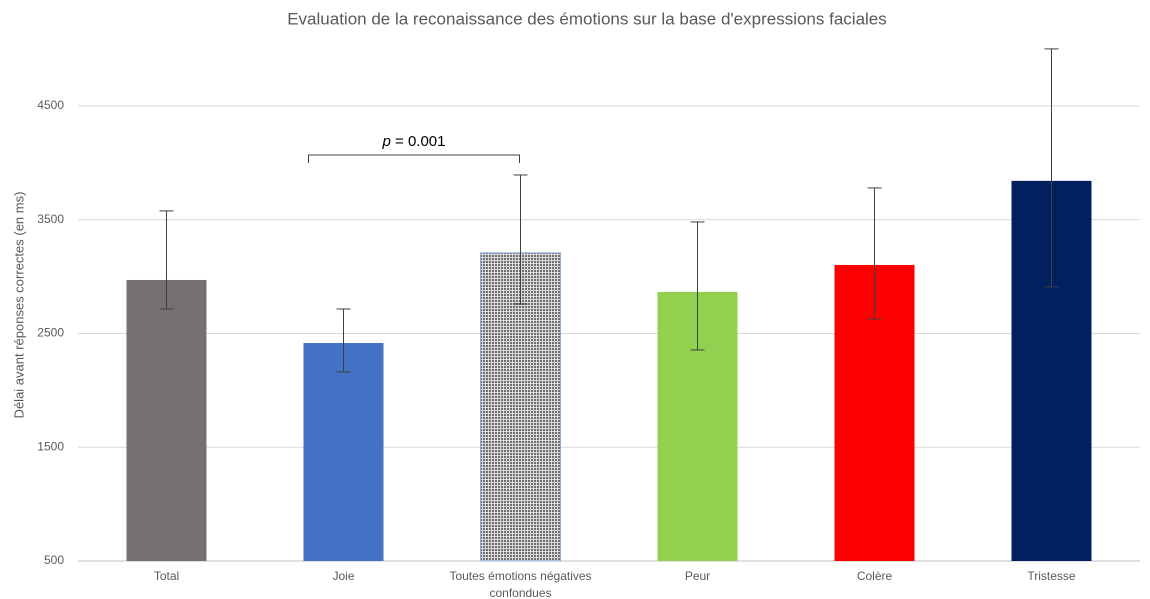 The height and width of the screenshot is (599, 1150). What do you see at coordinates (414, 158) in the screenshot?
I see `significance-bracket` at bounding box center [414, 158].